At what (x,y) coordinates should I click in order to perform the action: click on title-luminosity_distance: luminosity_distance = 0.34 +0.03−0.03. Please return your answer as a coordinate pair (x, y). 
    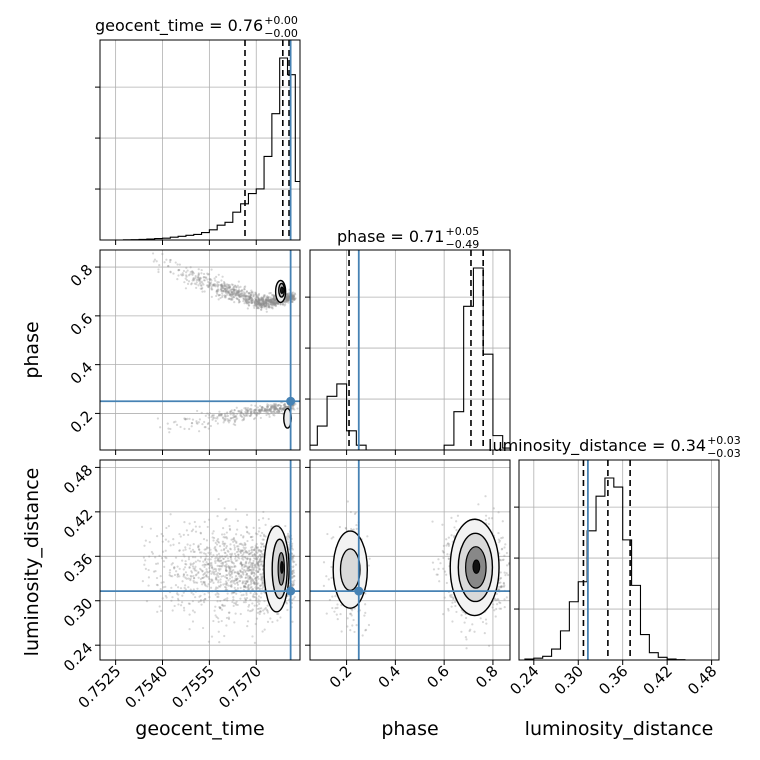
    Looking at the image, I should click on (614, 447).